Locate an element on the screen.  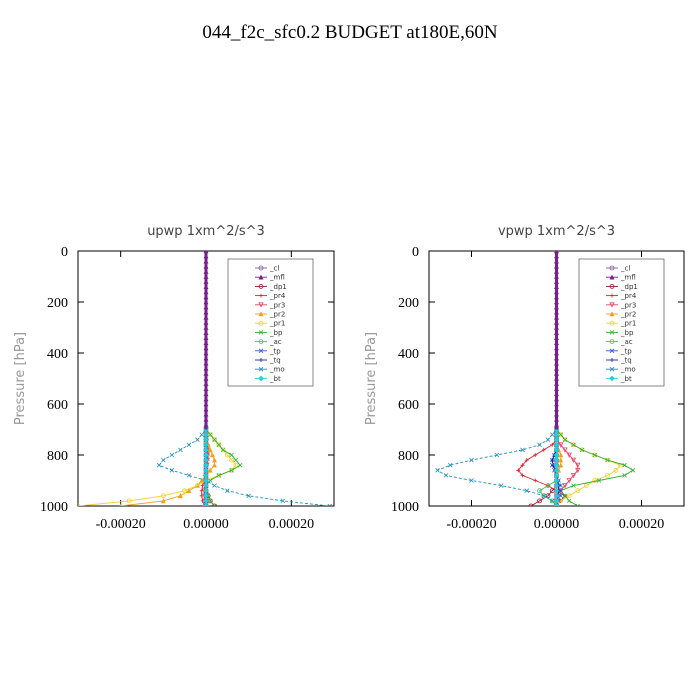
legend-entry: _pr3 is located at coordinates (621, 305).